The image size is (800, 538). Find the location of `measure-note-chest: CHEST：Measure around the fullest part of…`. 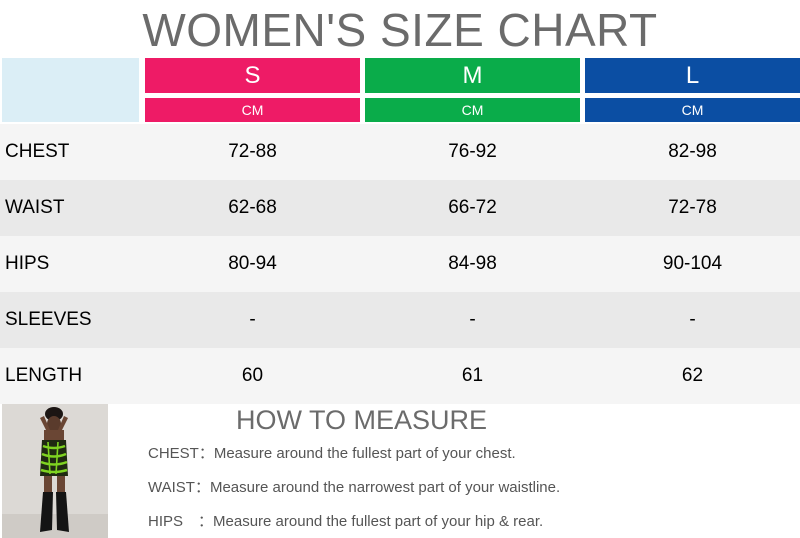

measure-note-chest: CHEST：Measure around the fullest part of… is located at coordinates (332, 454).